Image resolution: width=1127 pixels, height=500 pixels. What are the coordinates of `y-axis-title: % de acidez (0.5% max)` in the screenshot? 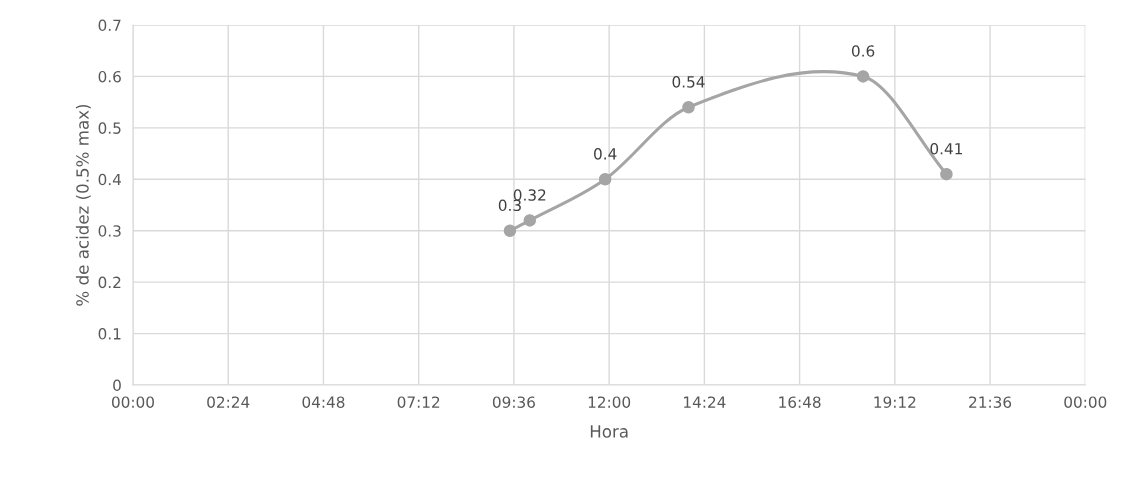 It's located at (83, 205).